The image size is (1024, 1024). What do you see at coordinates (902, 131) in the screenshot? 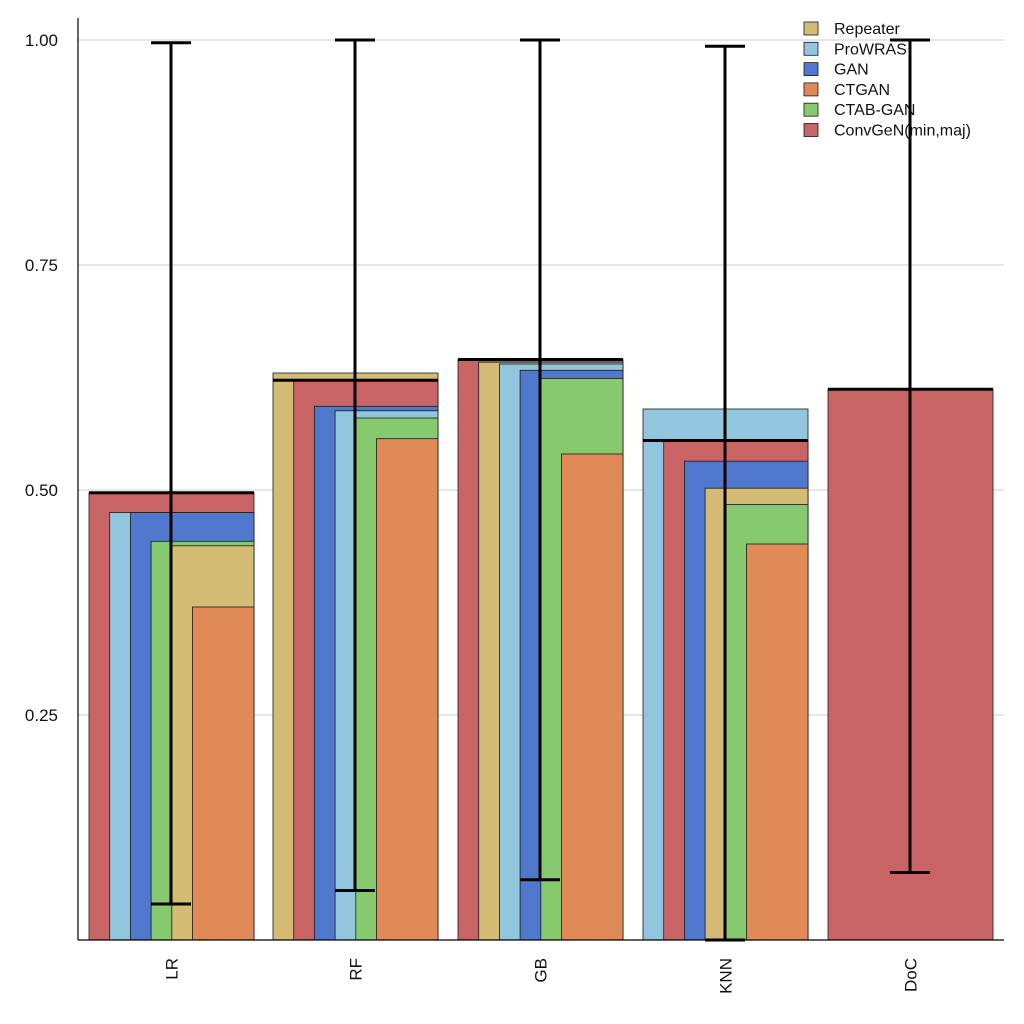
I see `legend-label: ConvGeN(min,maj)` at bounding box center [902, 131].